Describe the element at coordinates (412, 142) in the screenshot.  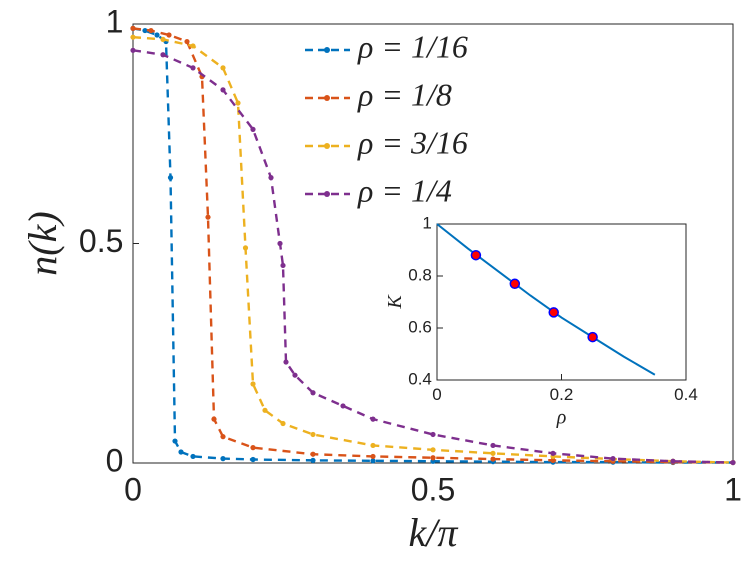
I see `legend-label: ρ = 3/16` at that location.